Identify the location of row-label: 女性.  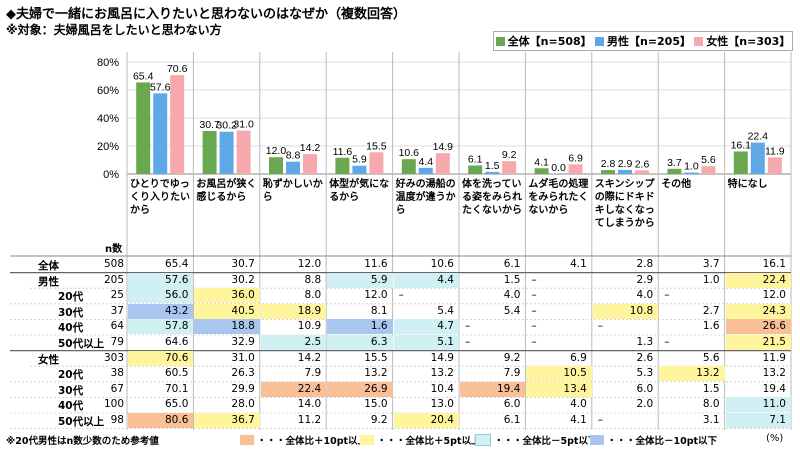
(48, 359).